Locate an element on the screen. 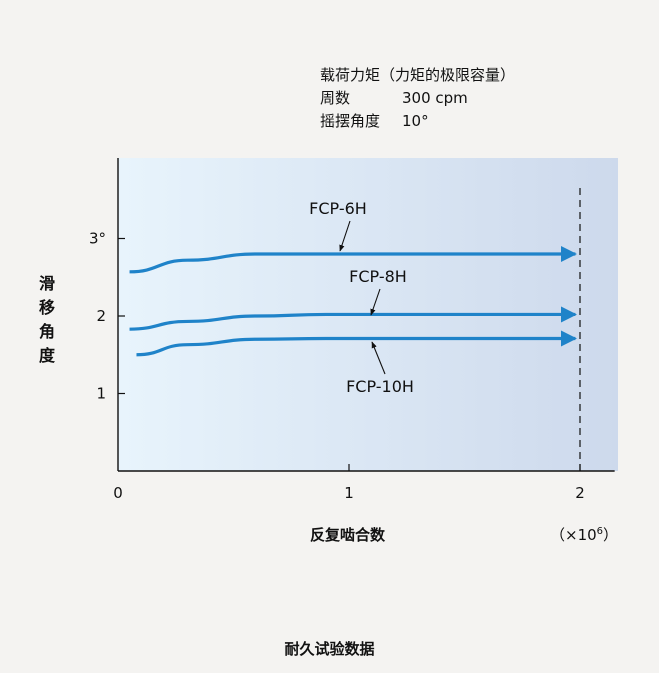  condition-load: 载荷力矩（力矩的极限容量） is located at coordinates (418, 75).